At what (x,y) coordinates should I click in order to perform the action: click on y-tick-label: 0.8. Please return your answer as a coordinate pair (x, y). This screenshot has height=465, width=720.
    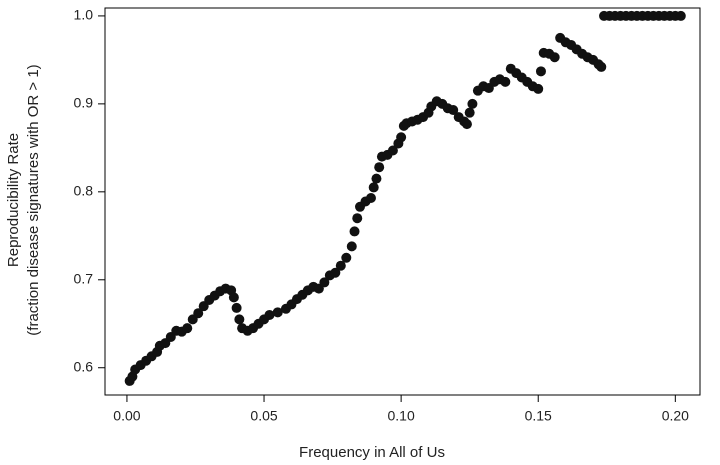
    Looking at the image, I should click on (84, 191).